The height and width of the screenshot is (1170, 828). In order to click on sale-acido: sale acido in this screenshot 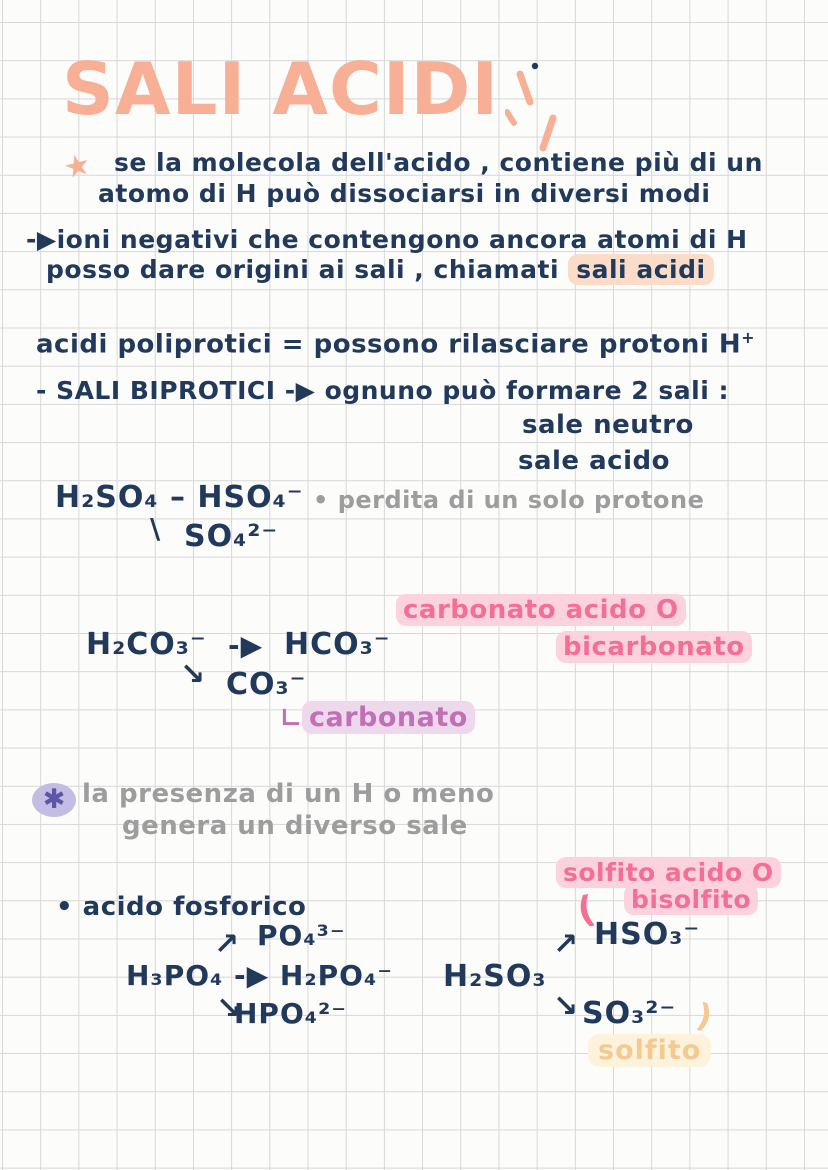, I will do `click(594, 461)`.